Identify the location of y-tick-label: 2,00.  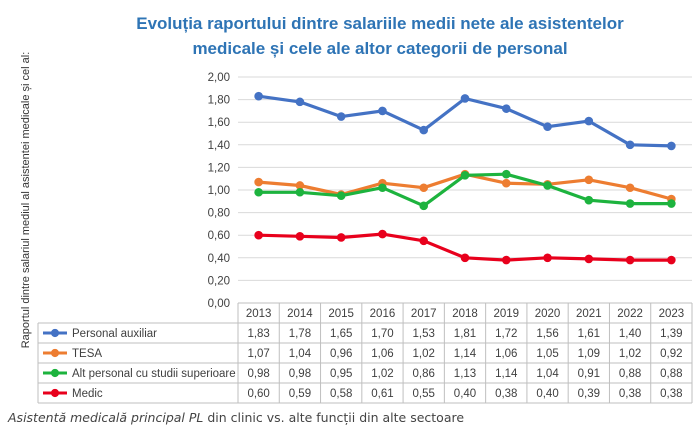
(219, 78).